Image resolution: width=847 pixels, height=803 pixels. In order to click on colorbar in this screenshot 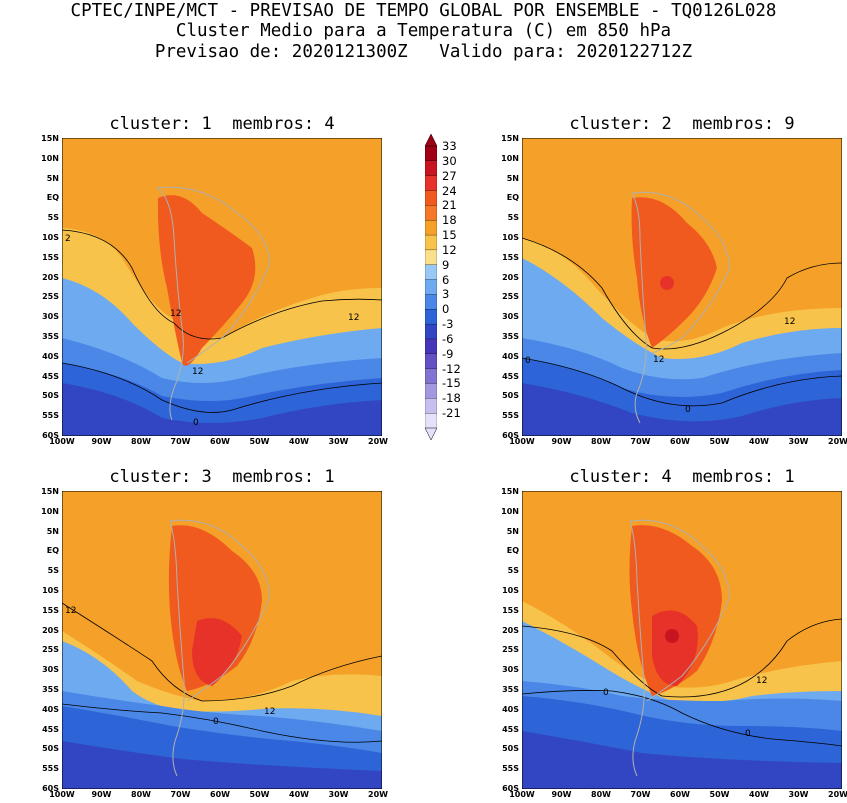, I will do `click(431, 287)`.